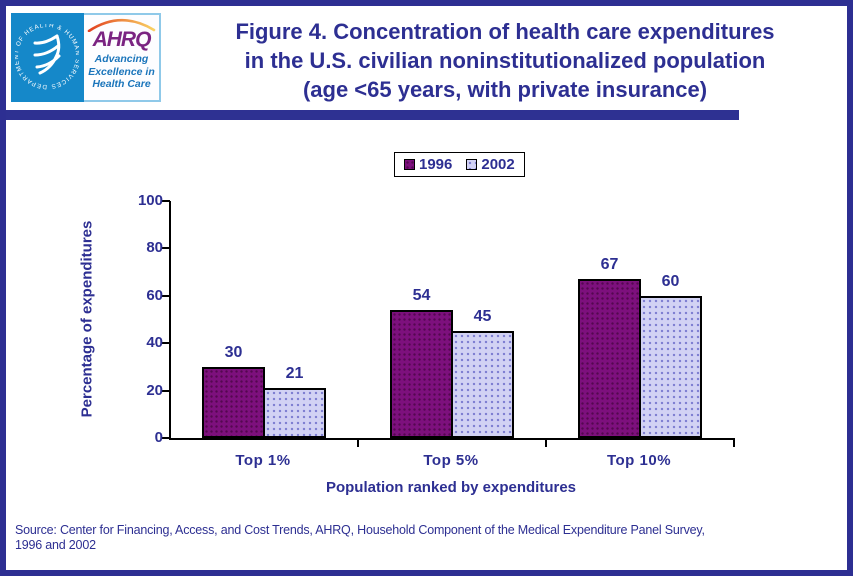  What do you see at coordinates (482, 316) in the screenshot?
I see `bar-value-2002-Top 5%: 45` at bounding box center [482, 316].